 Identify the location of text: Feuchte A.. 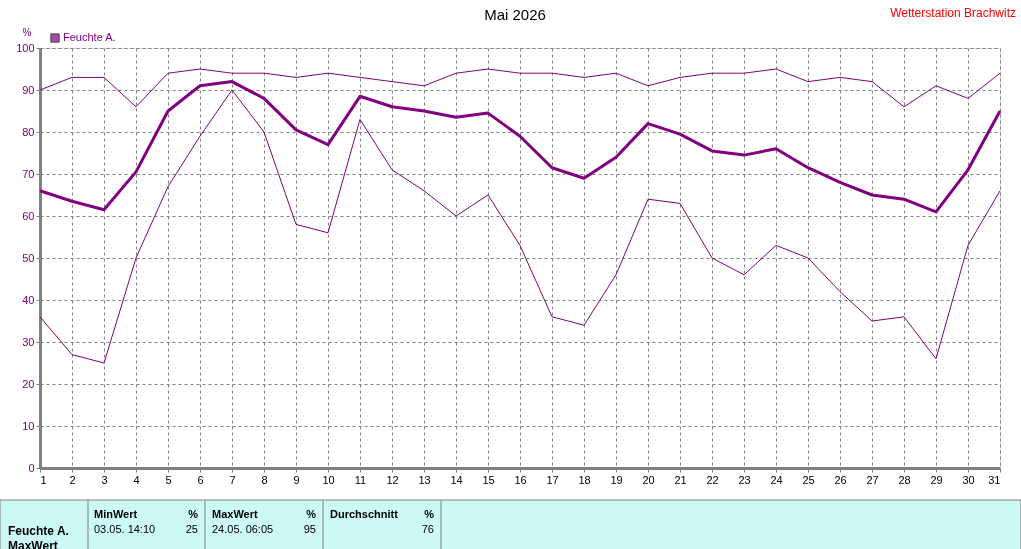
(38, 531).